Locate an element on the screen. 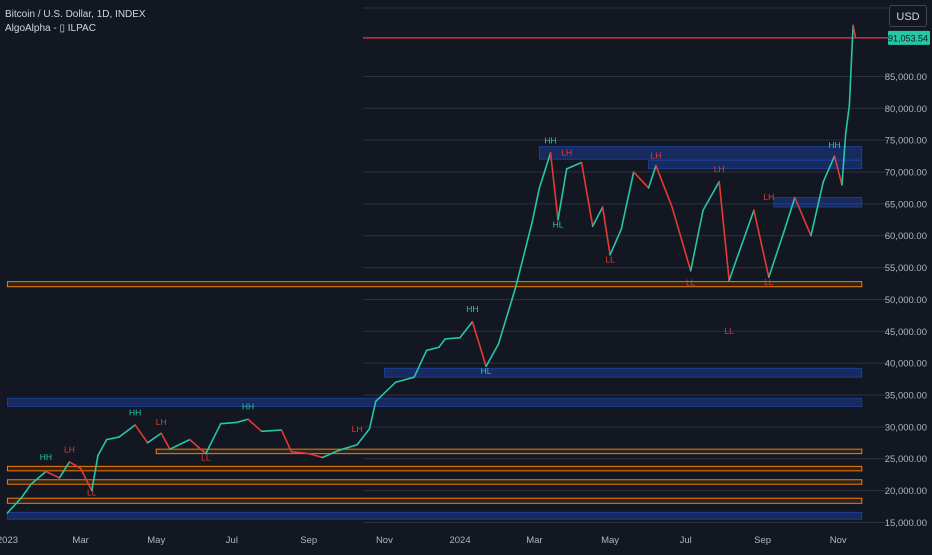 The width and height of the screenshot is (932, 555). y-tick-label: 30,000.00 is located at coordinates (906, 427).